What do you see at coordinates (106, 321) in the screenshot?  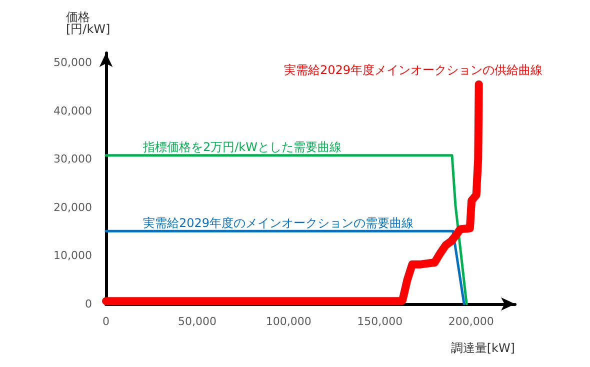 I see `x-tick-label: 0` at bounding box center [106, 321].